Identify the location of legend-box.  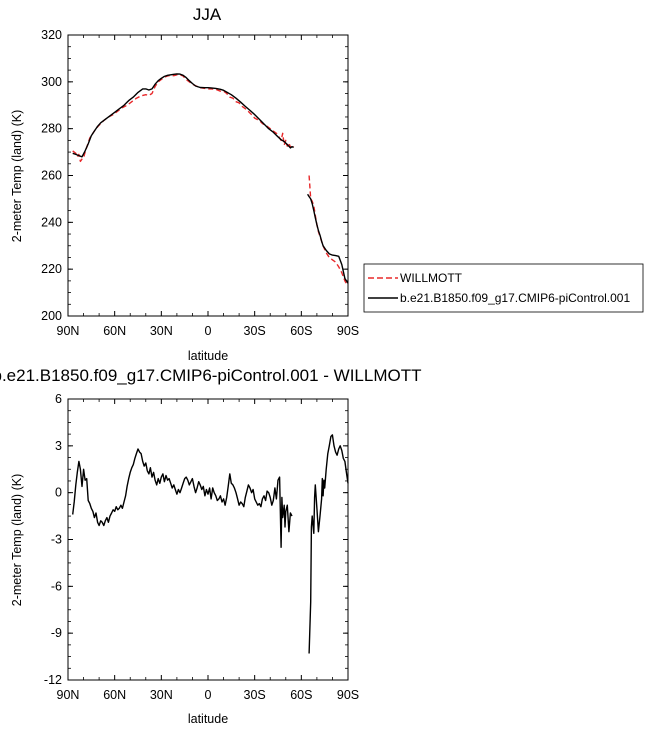
(503, 288).